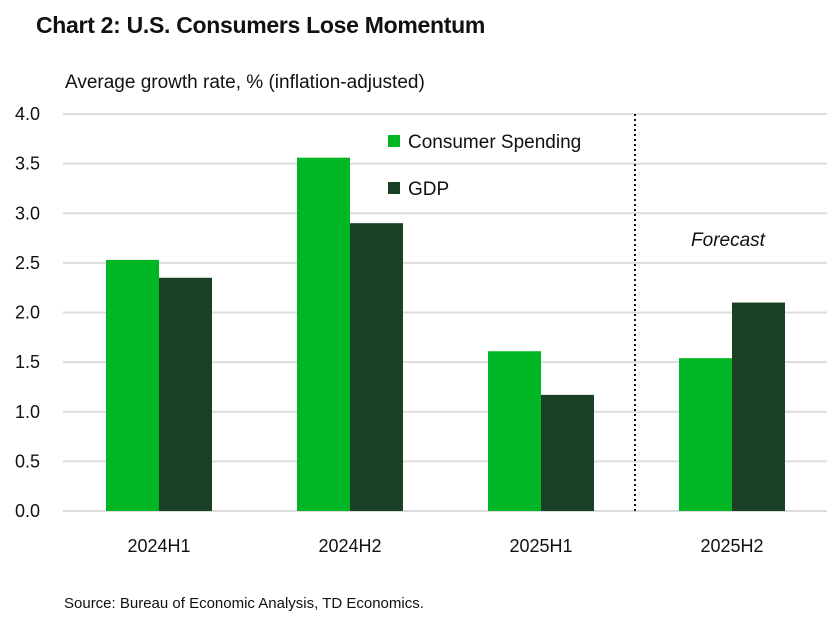 Image resolution: width=827 pixels, height=617 pixels. What do you see at coordinates (394, 188) in the screenshot?
I see `legend-swatch-gdp` at bounding box center [394, 188].